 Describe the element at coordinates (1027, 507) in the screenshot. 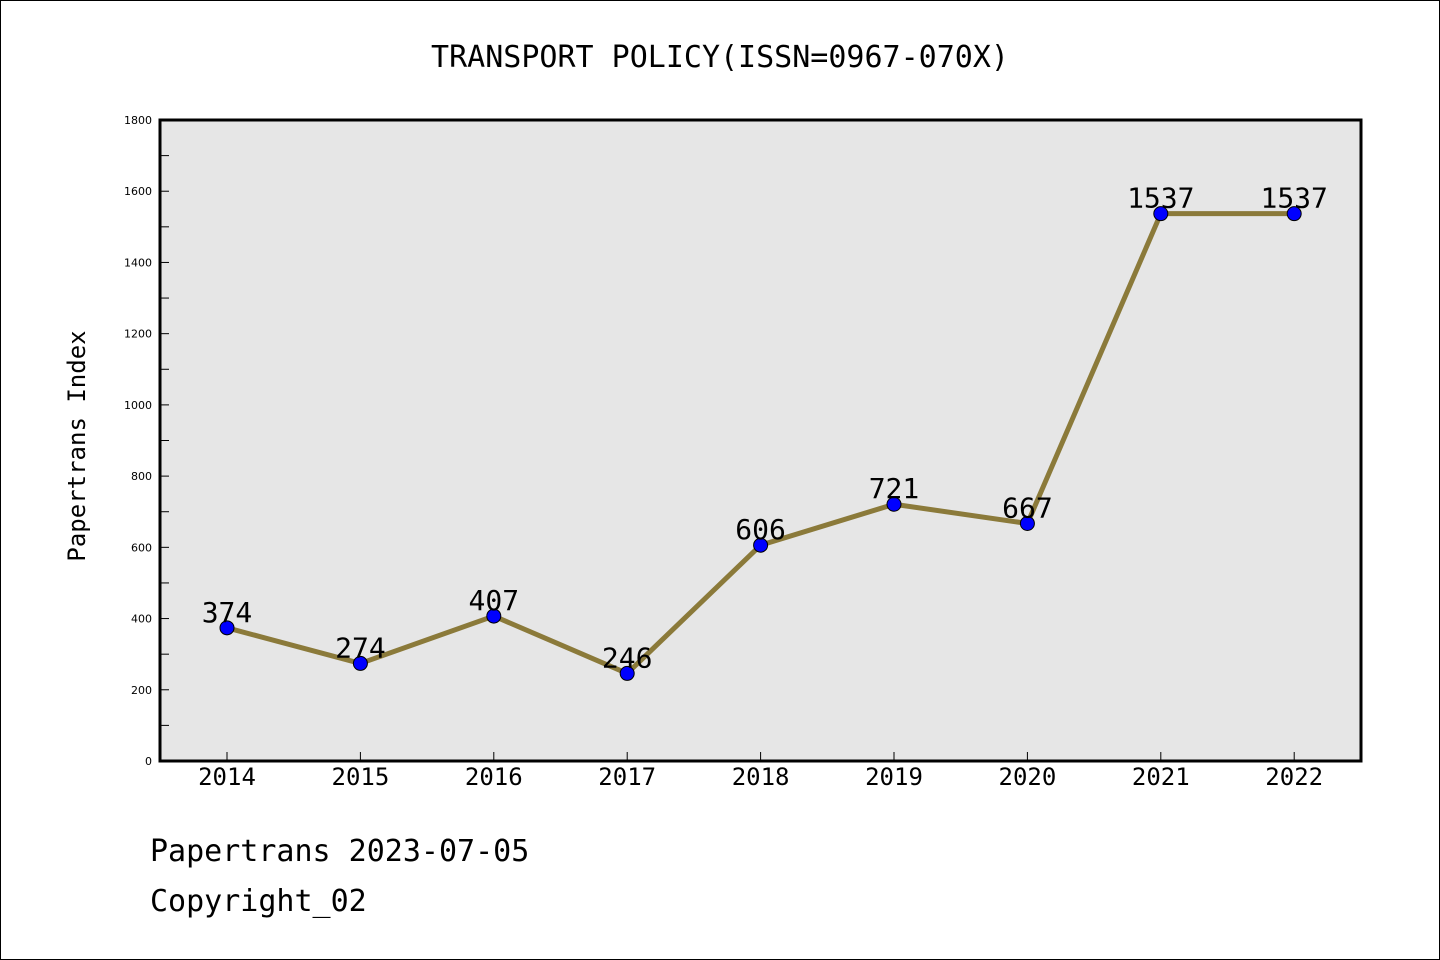

I see `data-label: 667` at that location.